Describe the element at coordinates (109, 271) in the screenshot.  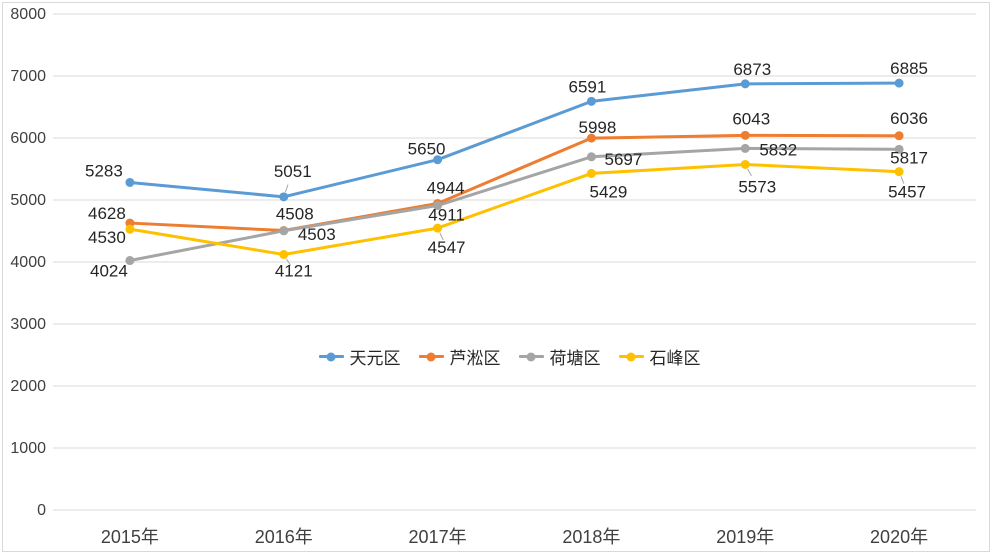
I see `data-label: 4024` at that location.